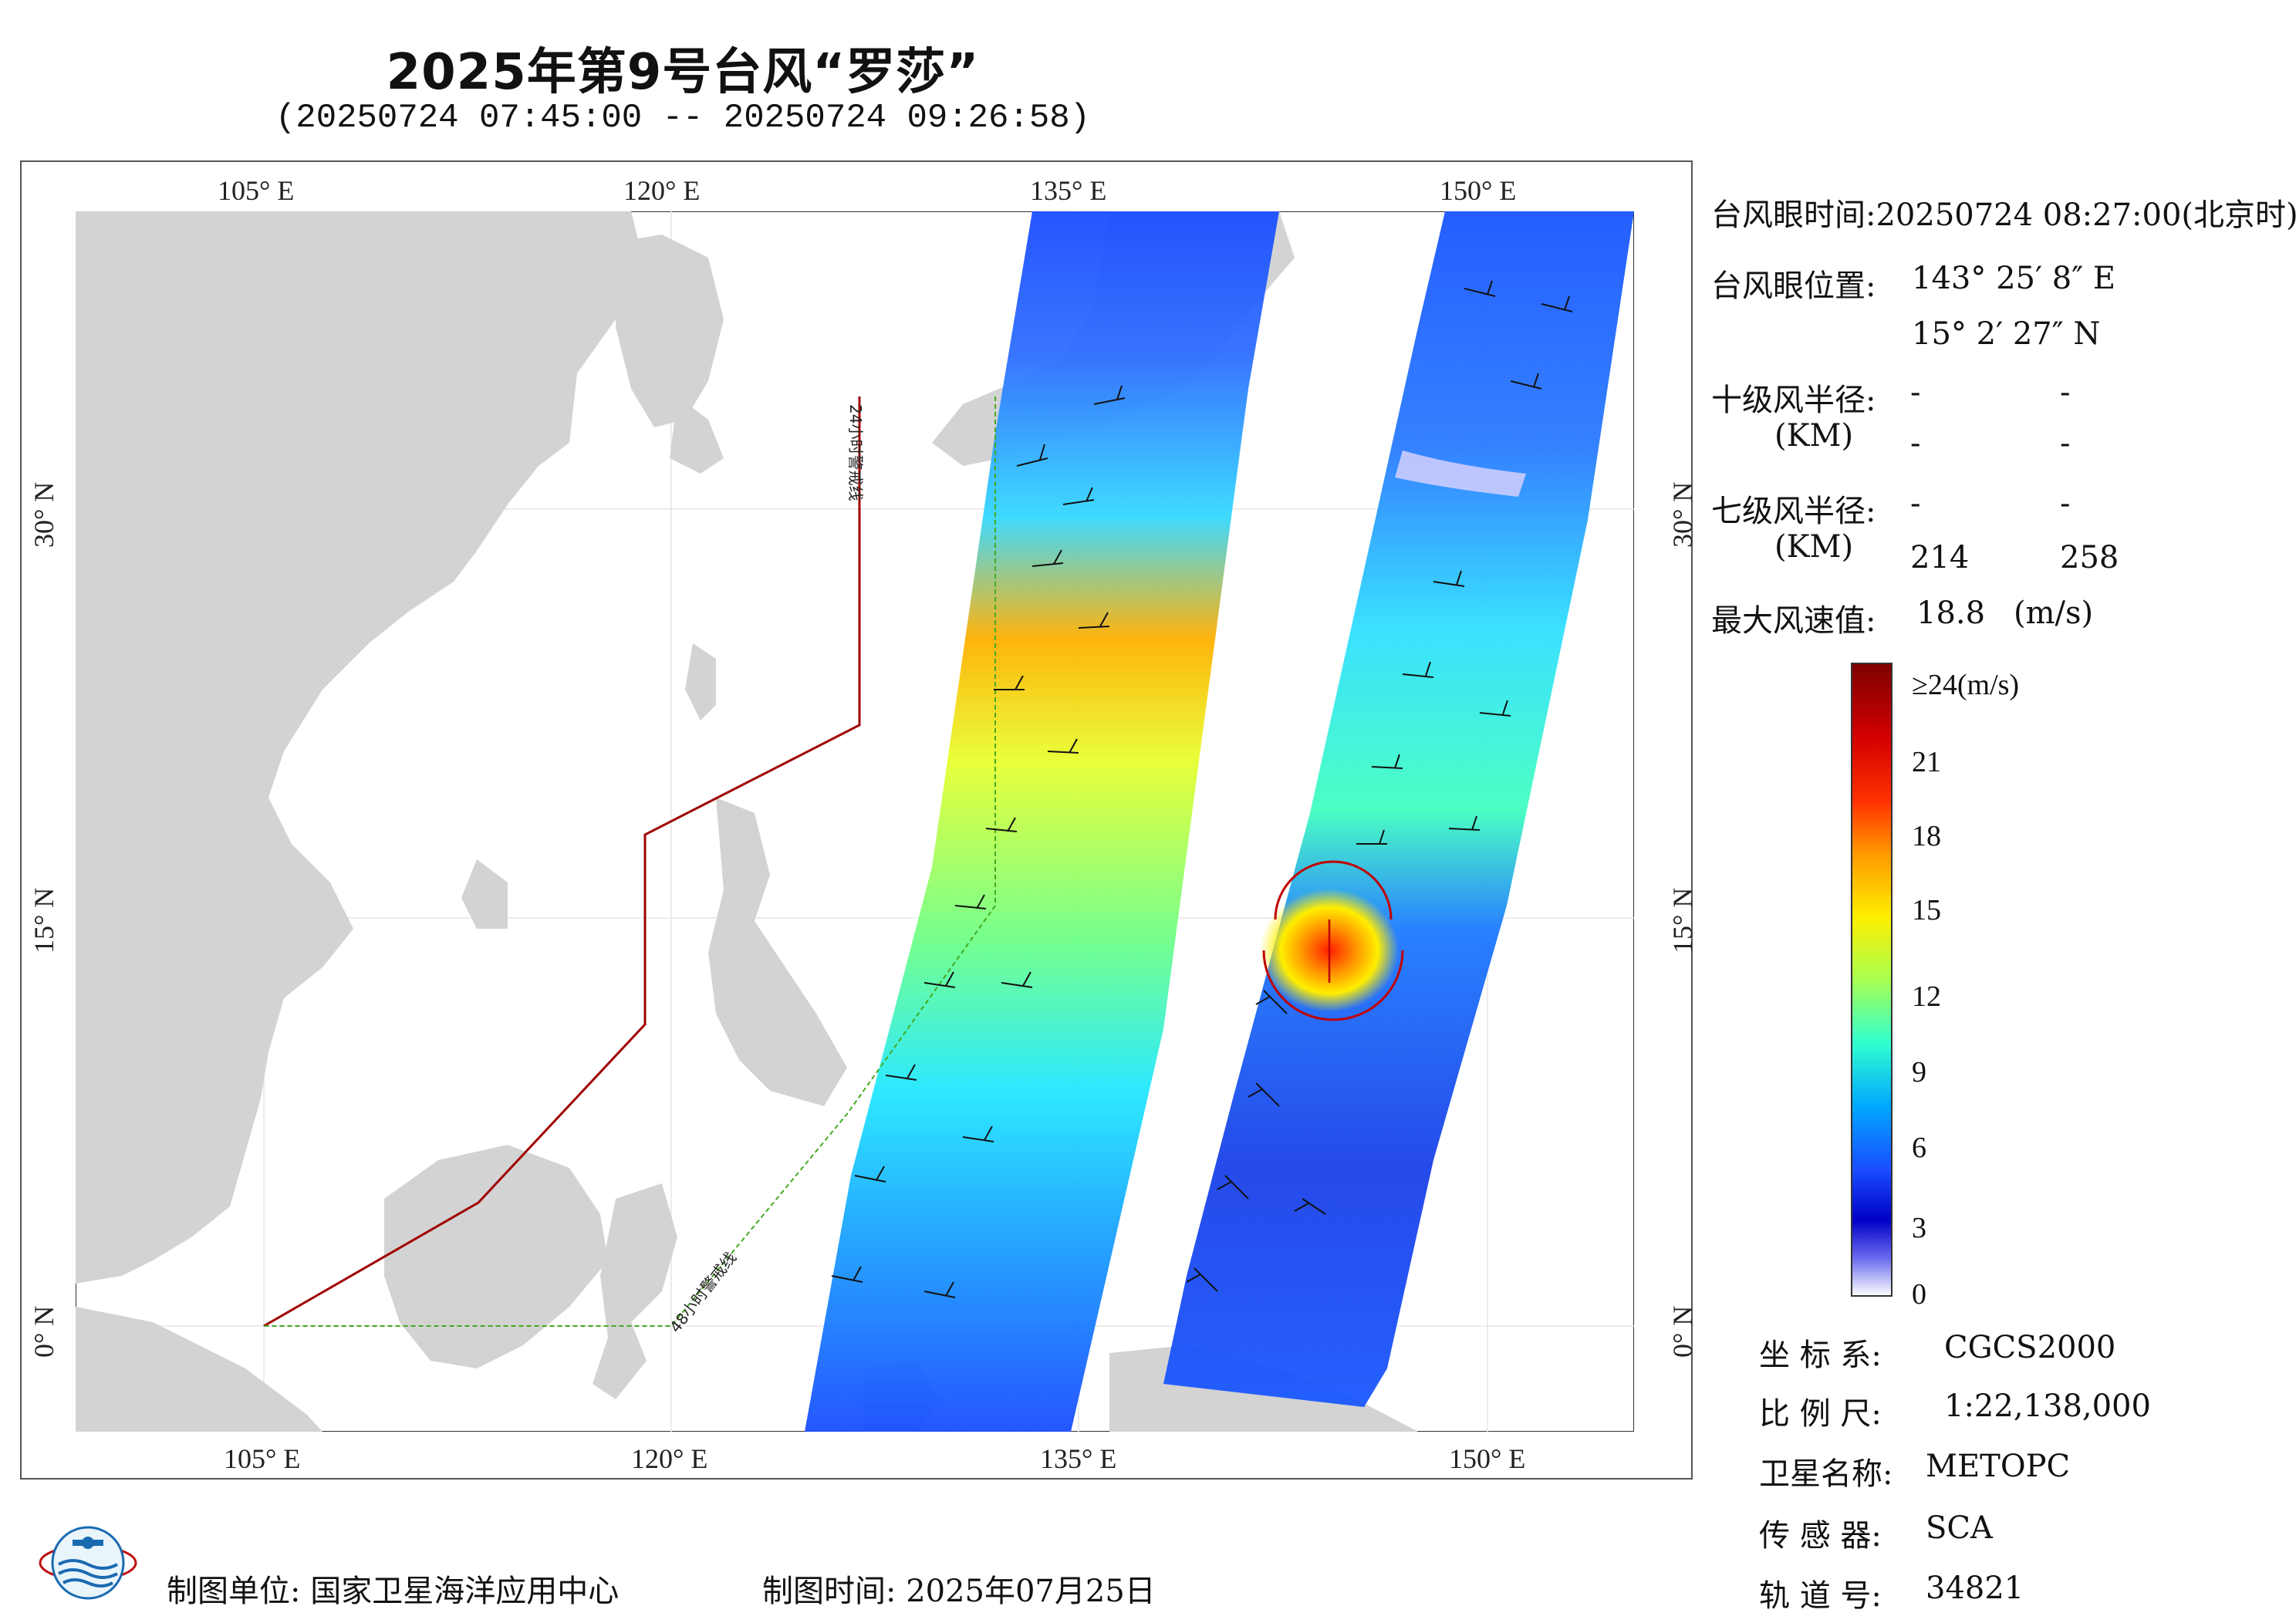 This screenshot has height=1623, width=2296. Describe the element at coordinates (669, 1458) in the screenshot. I see `lon-tick-bottom-120: 120° E` at that location.